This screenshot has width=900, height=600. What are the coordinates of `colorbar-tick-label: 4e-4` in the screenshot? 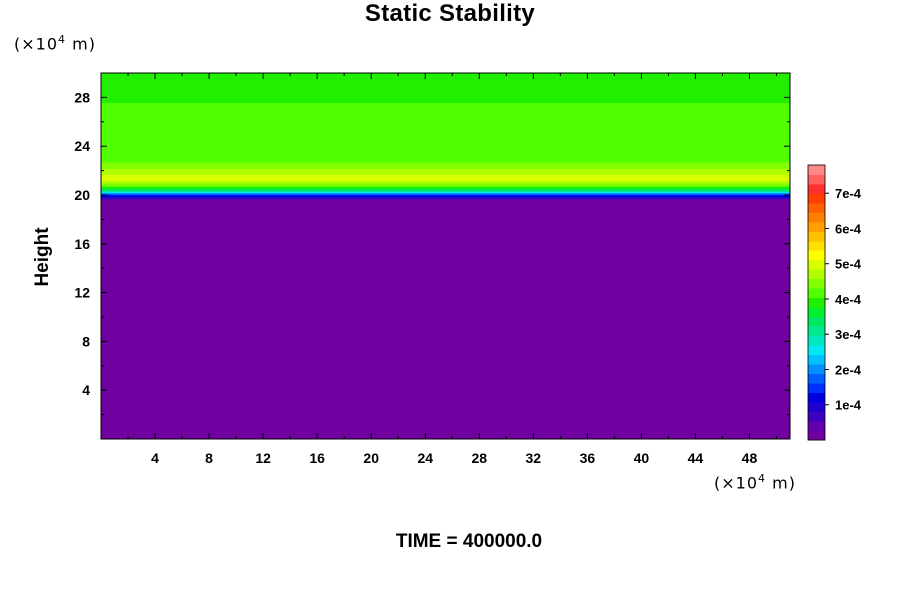 It's located at (848, 299).